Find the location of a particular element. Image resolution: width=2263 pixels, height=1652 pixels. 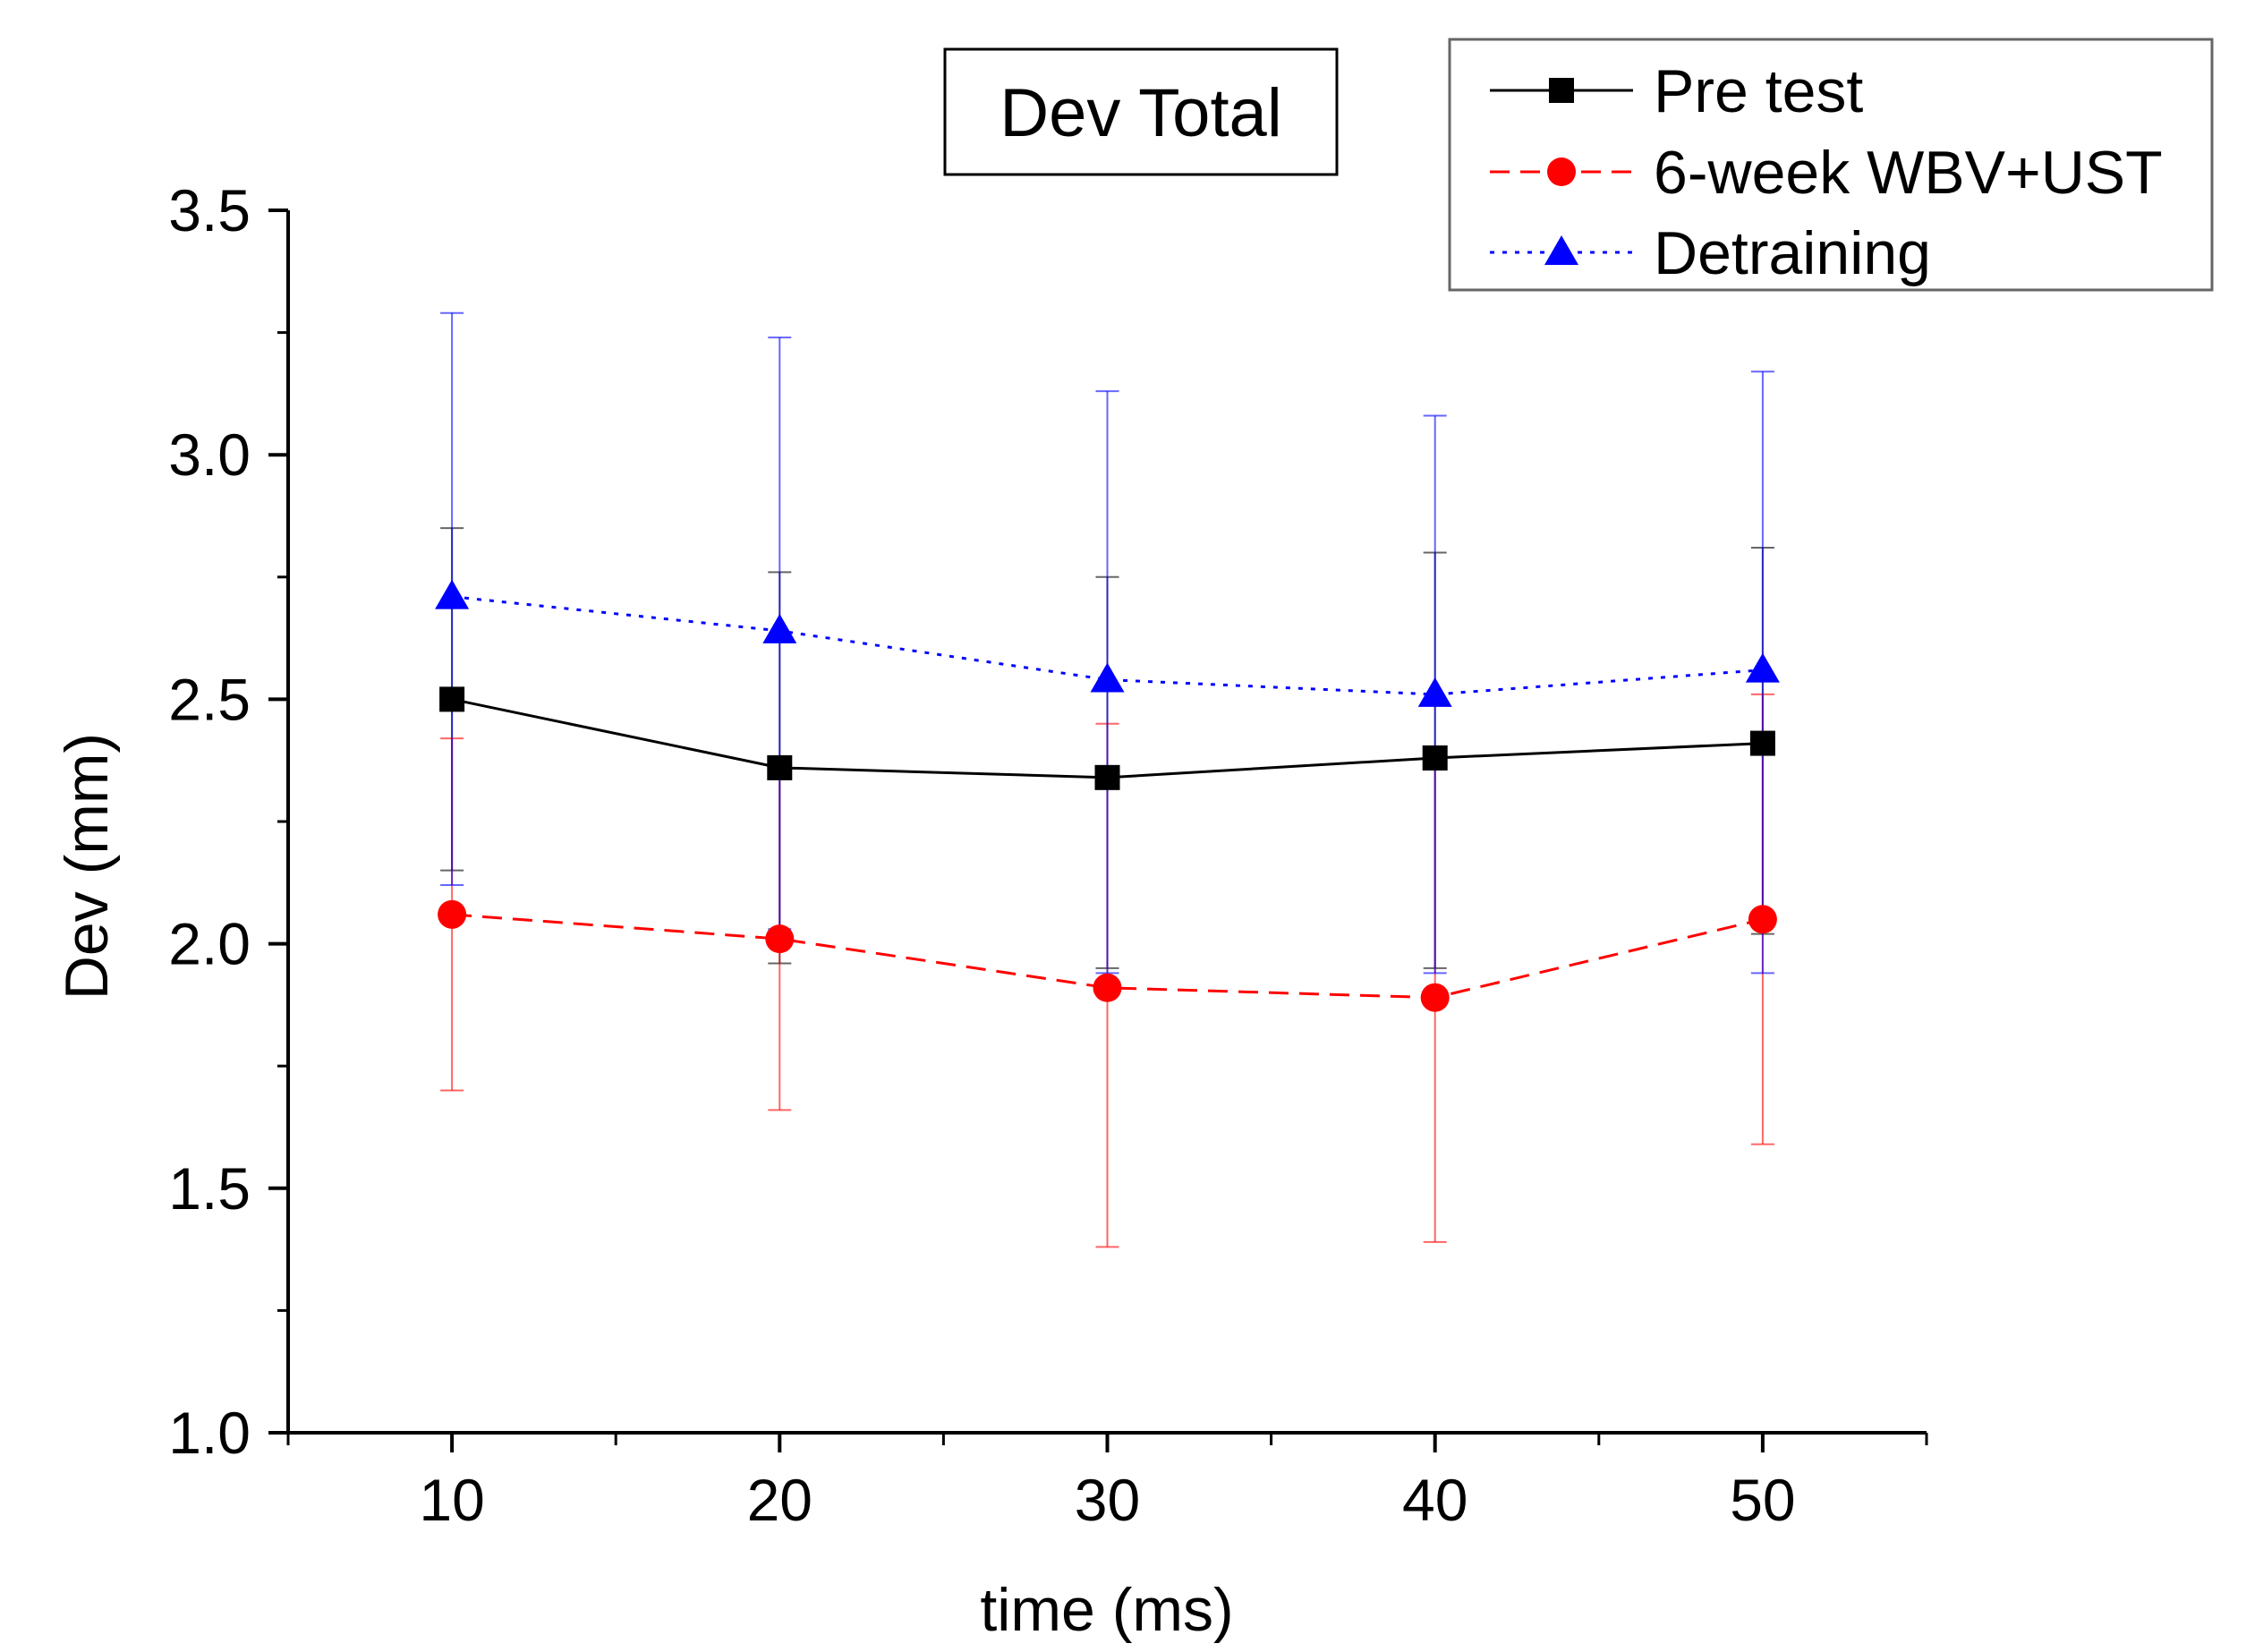

y-tick-label: 1.0 is located at coordinates (210, 1433).